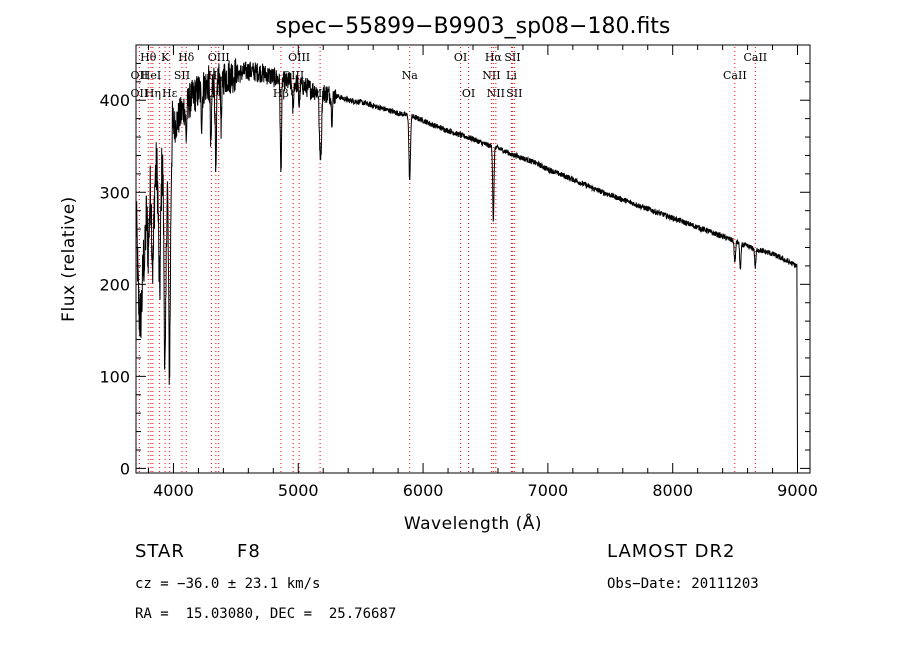  Describe the element at coordinates (249, 551) in the screenshot. I see `object-subclass: F8` at that location.